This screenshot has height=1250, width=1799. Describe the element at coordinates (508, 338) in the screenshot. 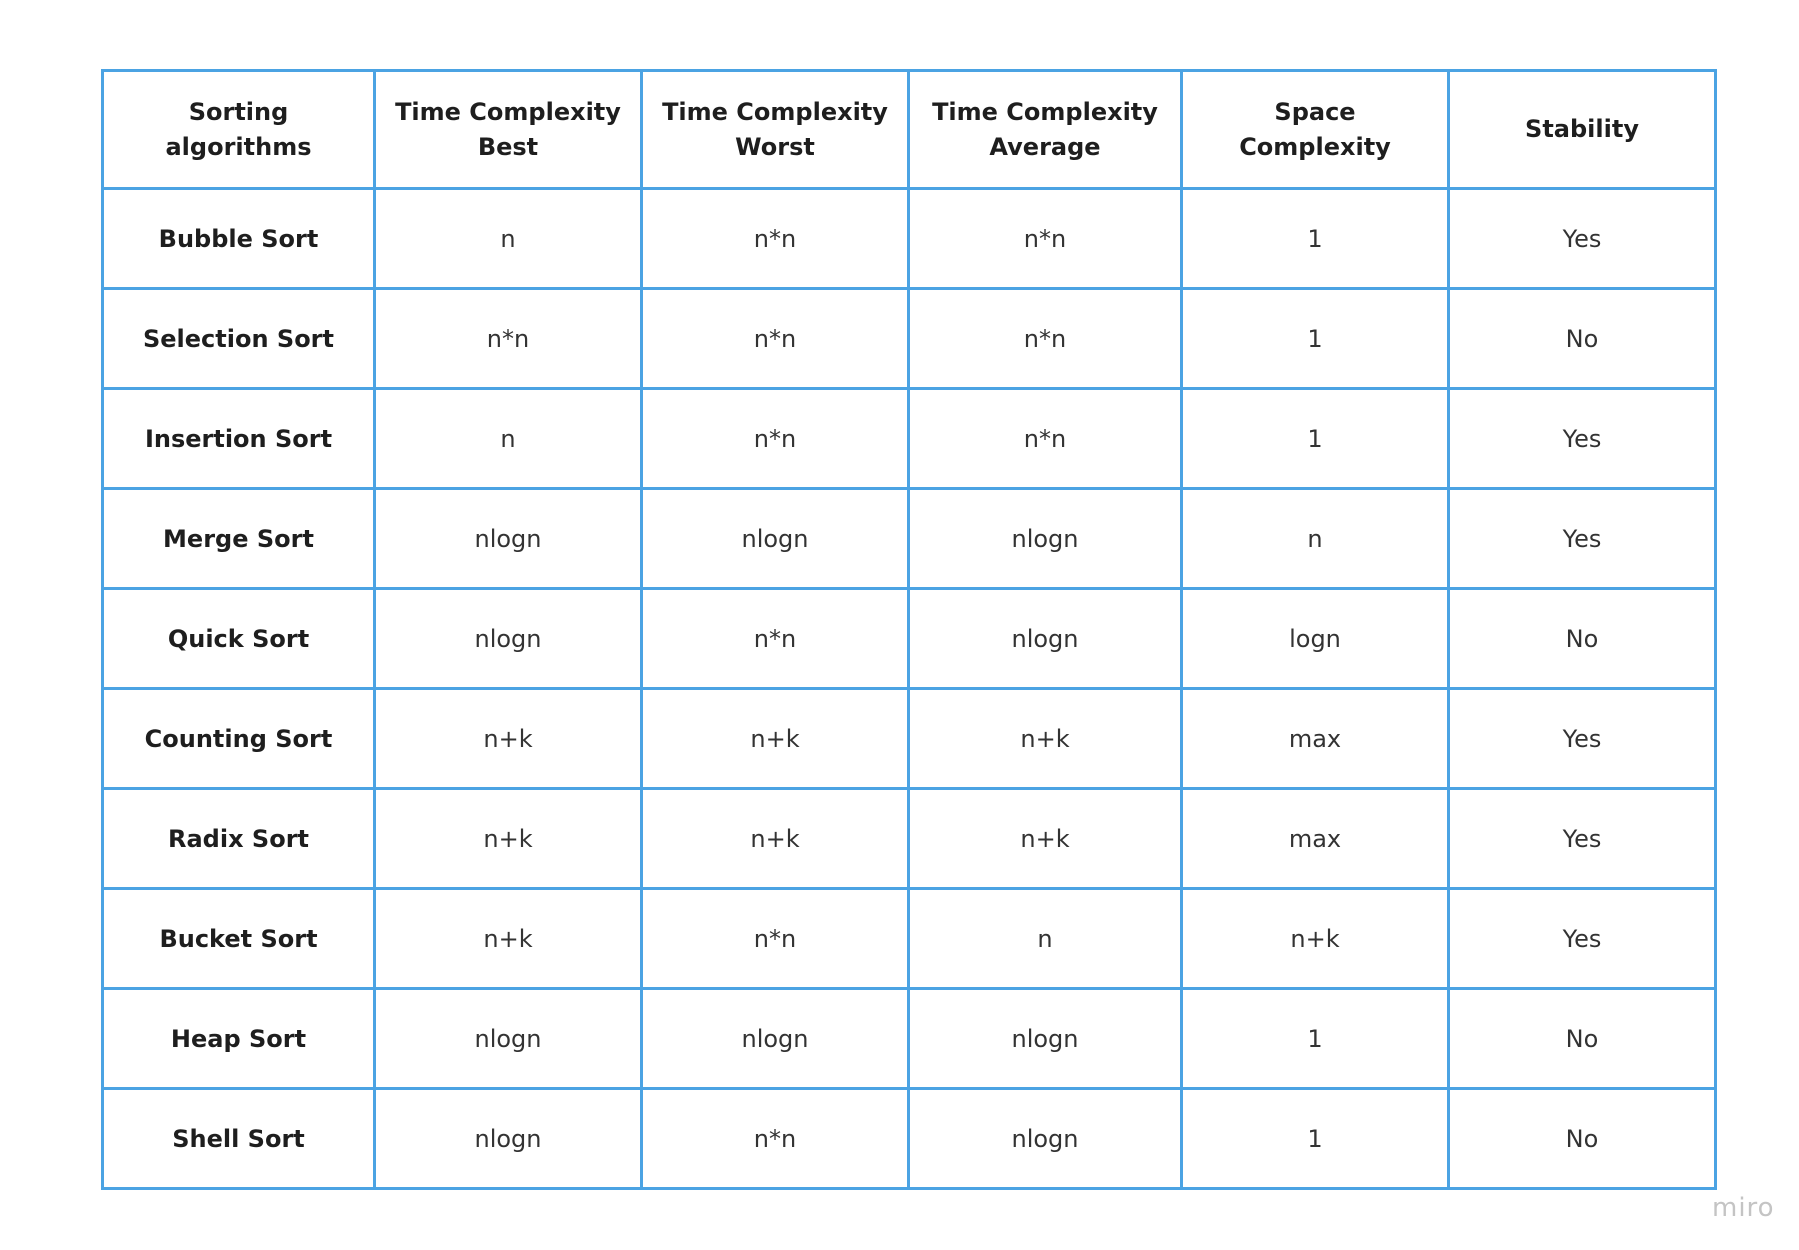

I see `cell-time-best: n*n` at that location.